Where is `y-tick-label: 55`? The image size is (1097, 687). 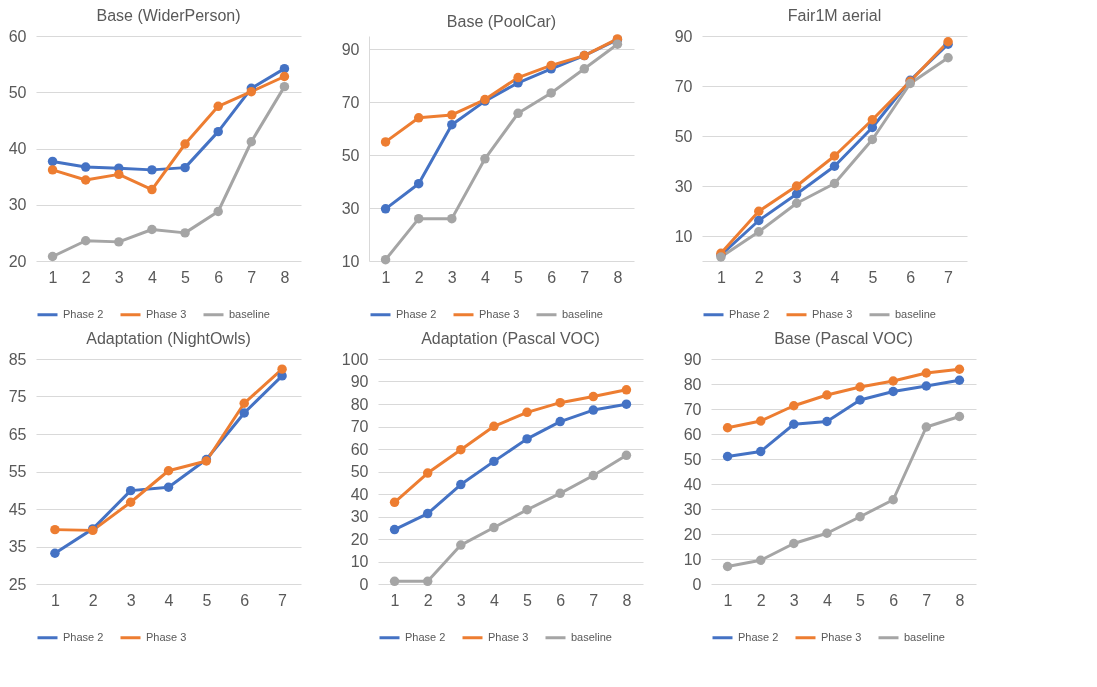 y-tick-label: 55 is located at coordinates (17, 471).